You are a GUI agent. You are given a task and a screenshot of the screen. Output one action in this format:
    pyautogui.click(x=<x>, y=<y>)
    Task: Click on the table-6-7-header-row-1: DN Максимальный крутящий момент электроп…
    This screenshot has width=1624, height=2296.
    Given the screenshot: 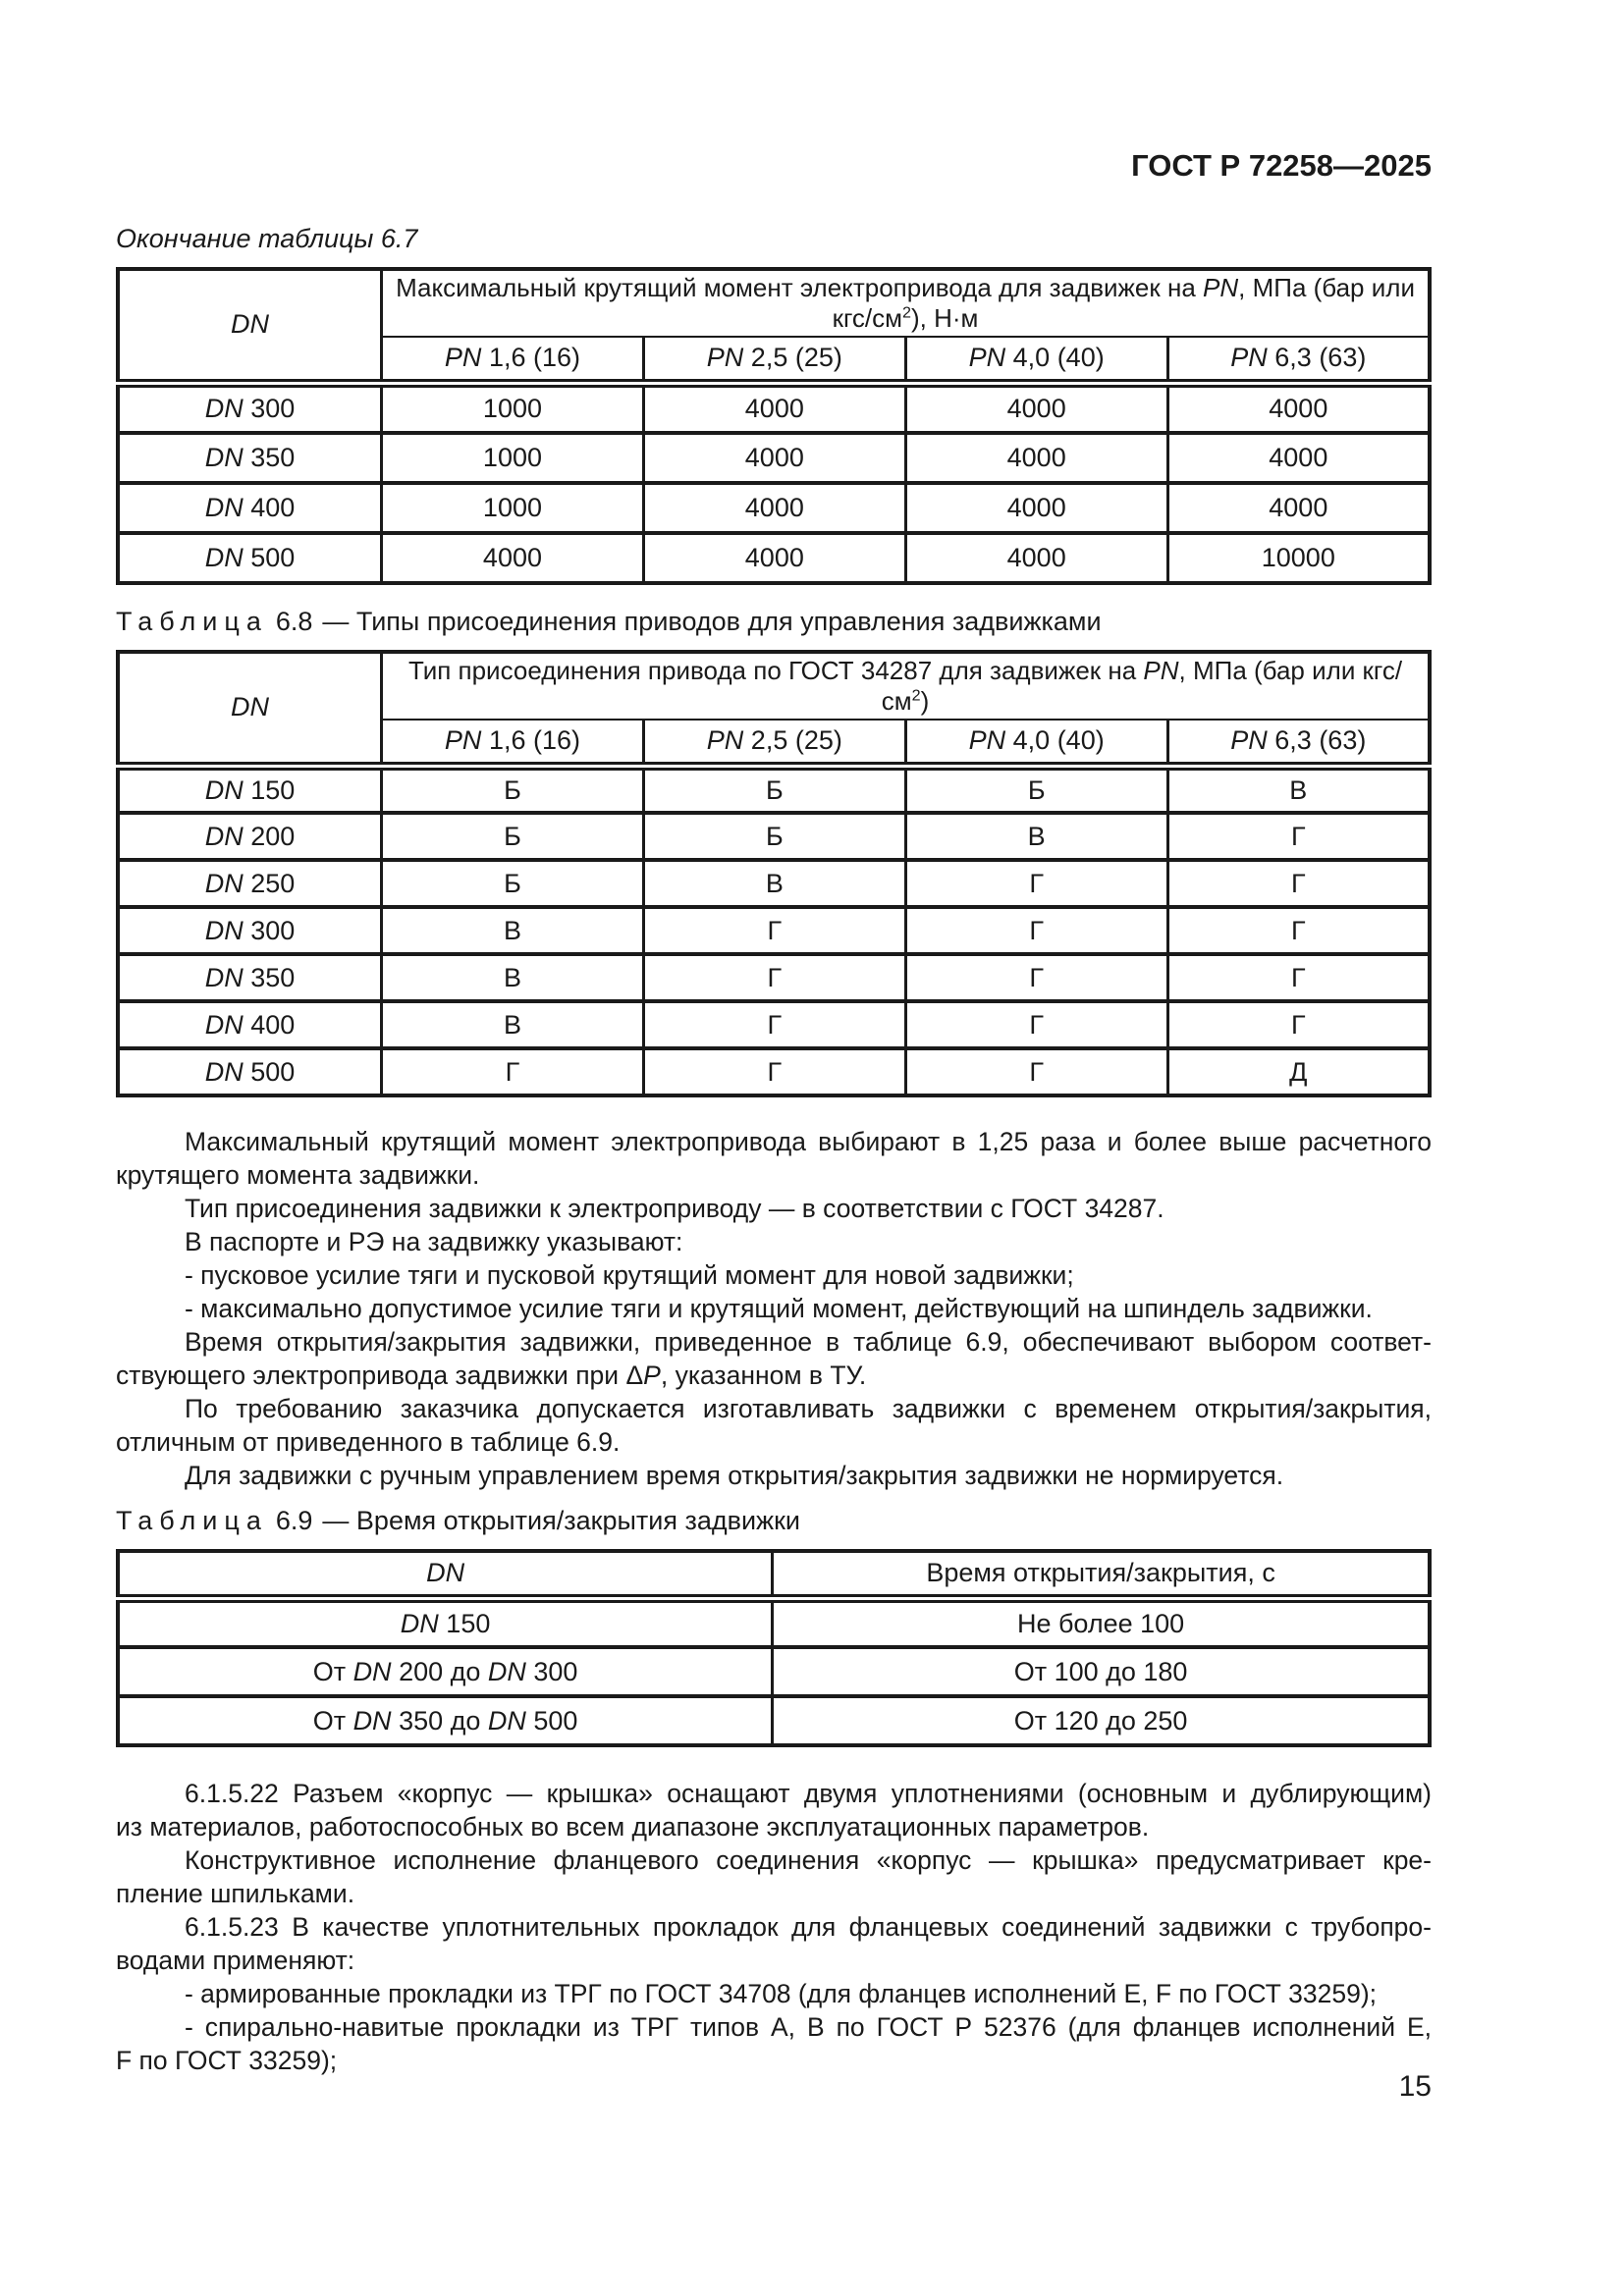 What is the action you would take?
    pyautogui.click(x=774, y=327)
    